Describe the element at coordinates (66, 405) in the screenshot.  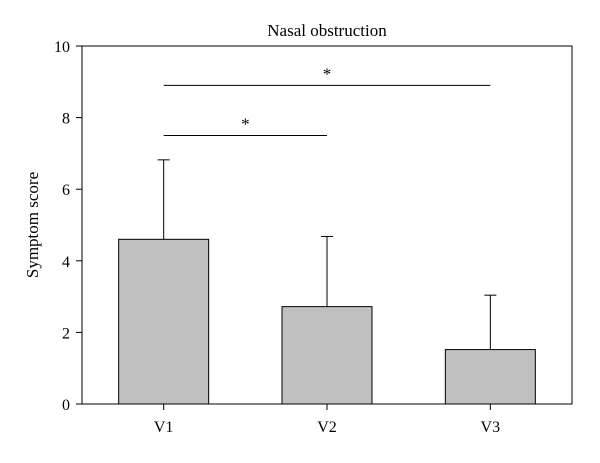
I see `y-tick-label: 0` at that location.